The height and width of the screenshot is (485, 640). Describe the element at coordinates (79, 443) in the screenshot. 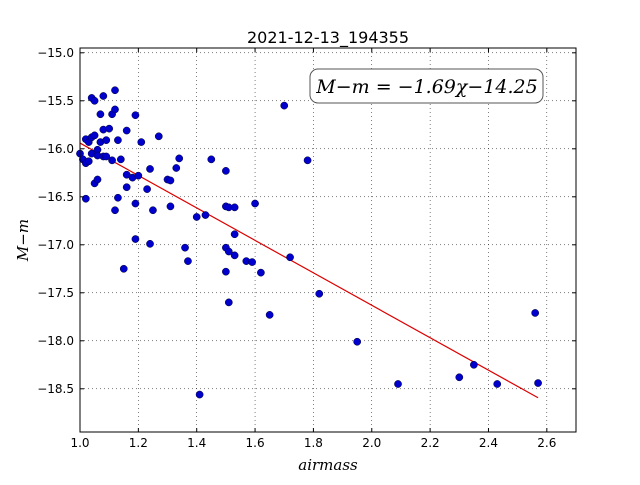

I see `x-tick-label: 1.0` at that location.